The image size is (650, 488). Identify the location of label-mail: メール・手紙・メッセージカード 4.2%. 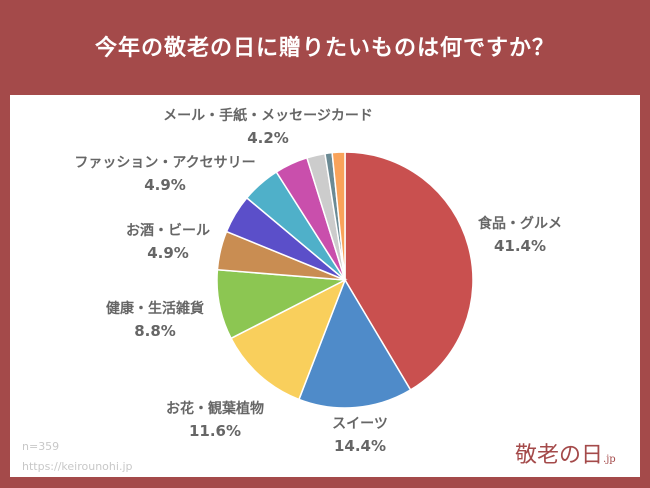
(268, 127).